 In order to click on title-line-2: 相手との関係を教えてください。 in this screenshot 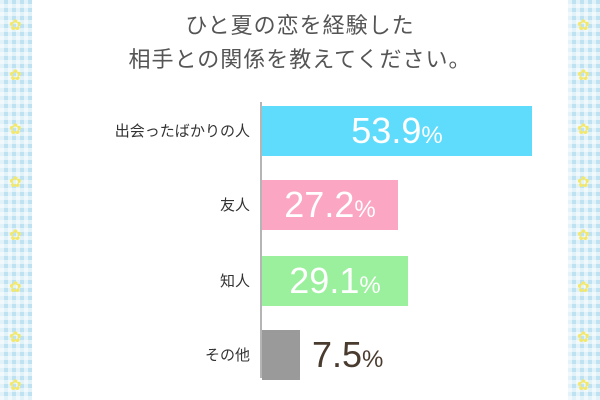, I will do `click(300, 60)`.